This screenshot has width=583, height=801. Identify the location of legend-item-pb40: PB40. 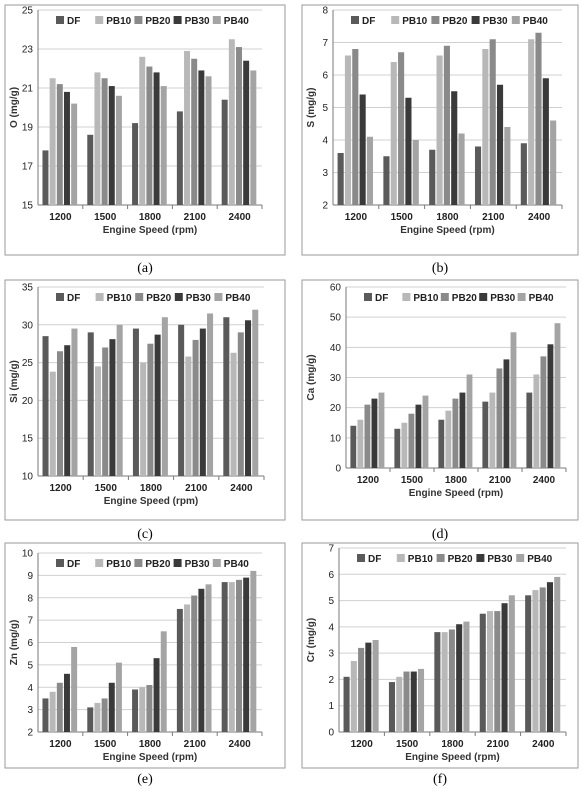
(529, 21).